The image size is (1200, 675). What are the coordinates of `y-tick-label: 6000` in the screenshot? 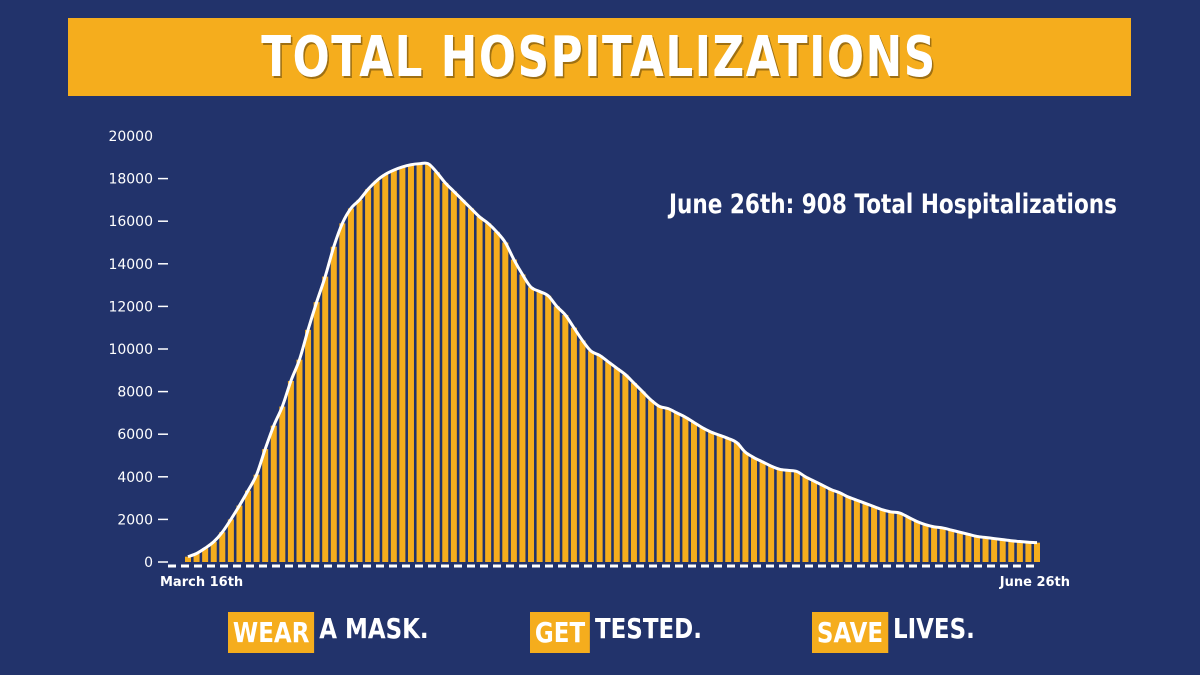 It's located at (135, 435).